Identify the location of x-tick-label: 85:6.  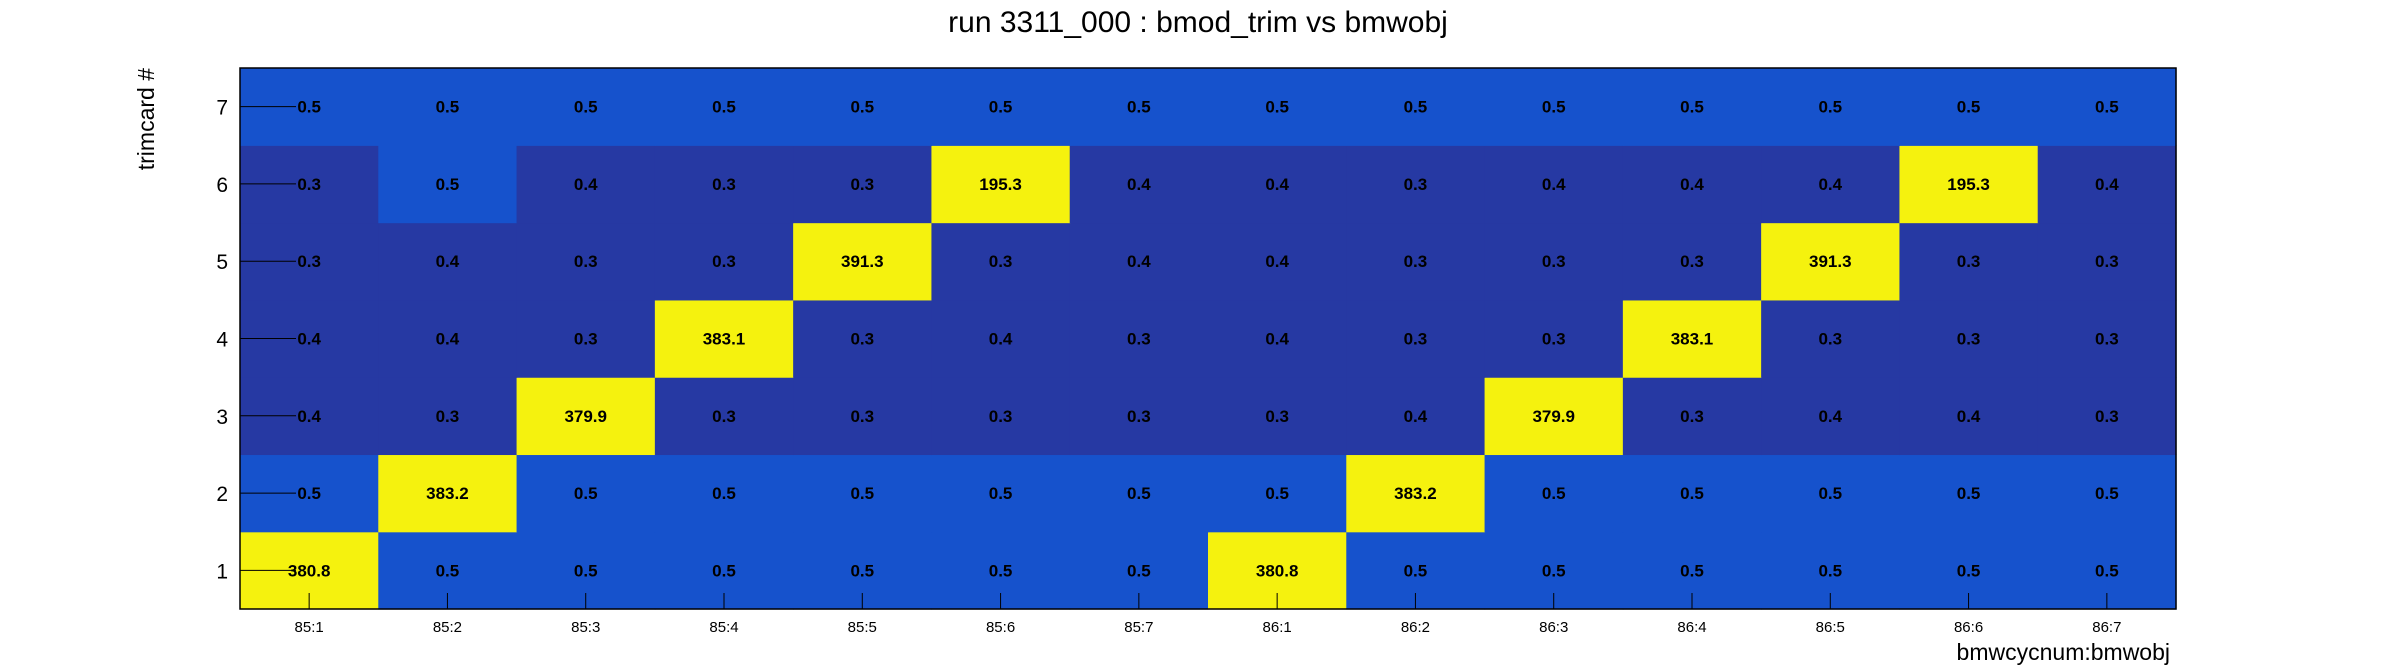
(1000, 627).